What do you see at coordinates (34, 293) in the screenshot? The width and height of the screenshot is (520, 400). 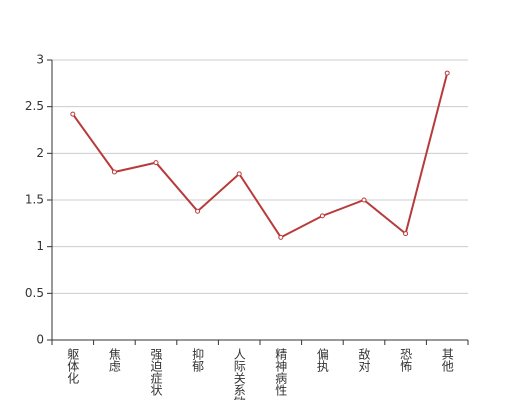 I see `y-tick-label: 0.5` at bounding box center [34, 293].